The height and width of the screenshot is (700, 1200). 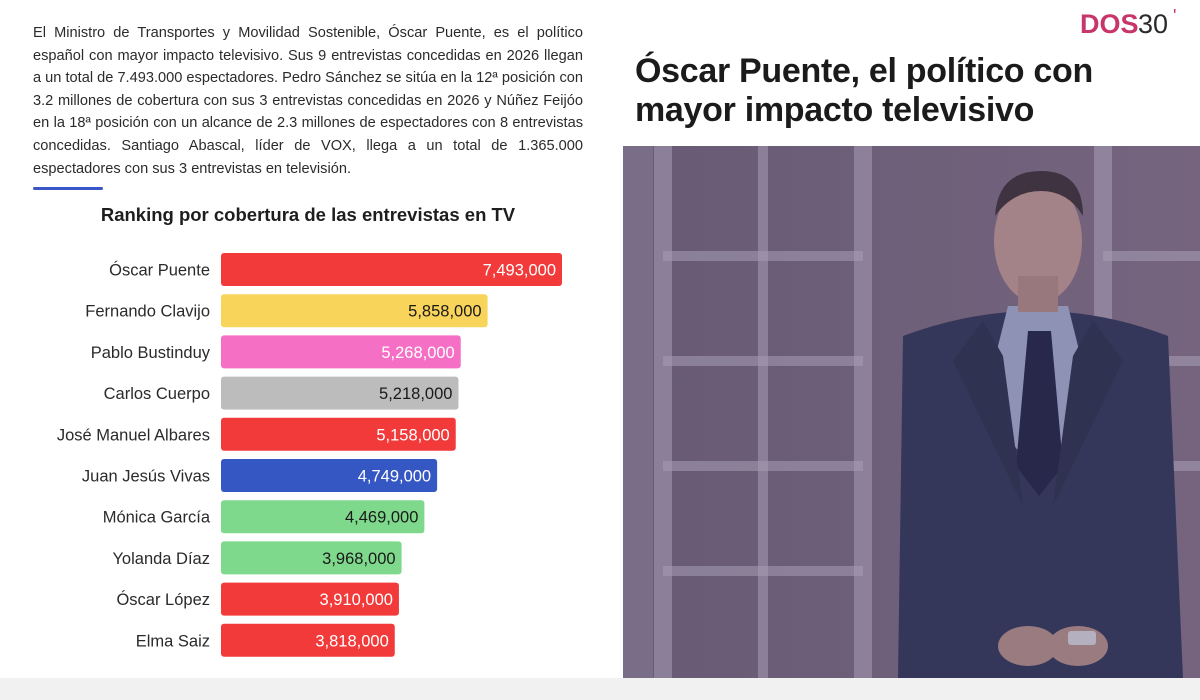 I want to click on svg-text: DOS, so click(x=1109, y=23).